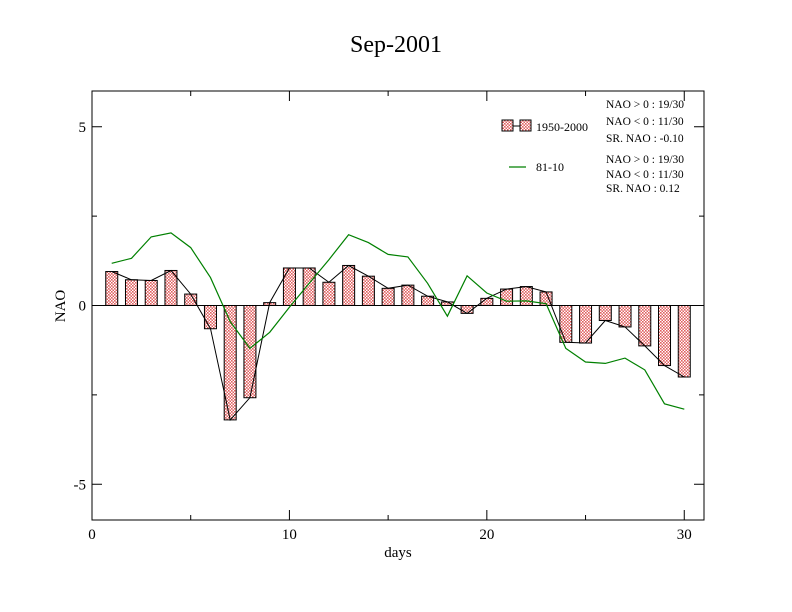 This screenshot has width=792, height=612. Describe the element at coordinates (289, 535) in the screenshot. I see `x-tick-label: 10` at that location.